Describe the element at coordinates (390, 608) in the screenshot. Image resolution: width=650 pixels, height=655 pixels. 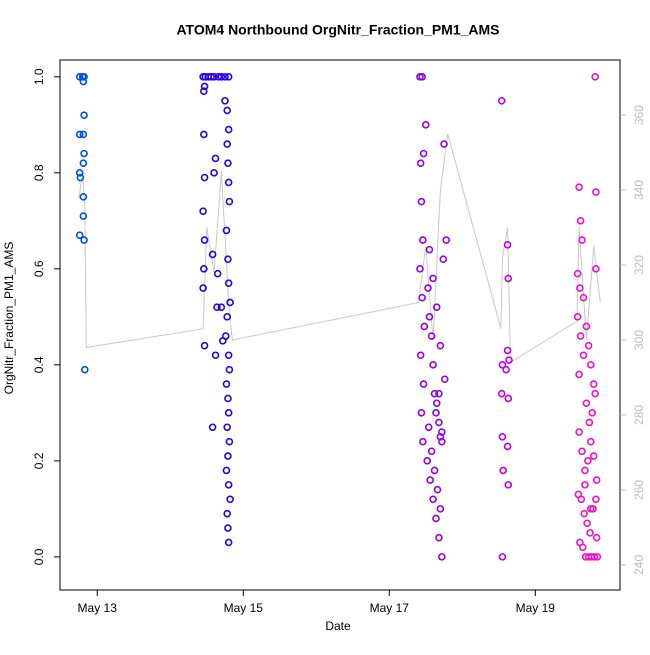
I see `x-tick-label: May 17` at that location.